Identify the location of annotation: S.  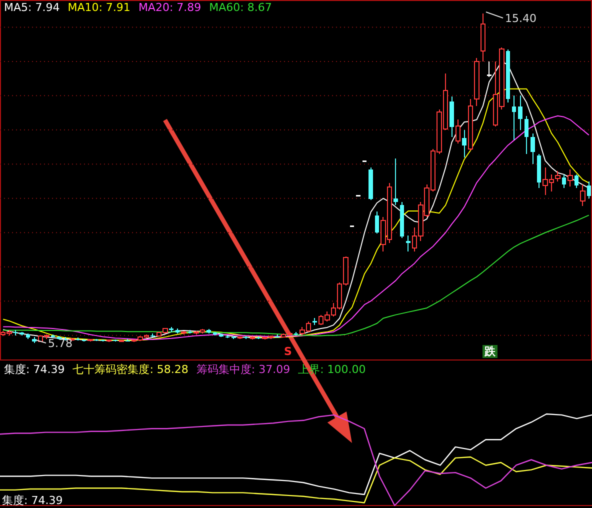
(288, 351).